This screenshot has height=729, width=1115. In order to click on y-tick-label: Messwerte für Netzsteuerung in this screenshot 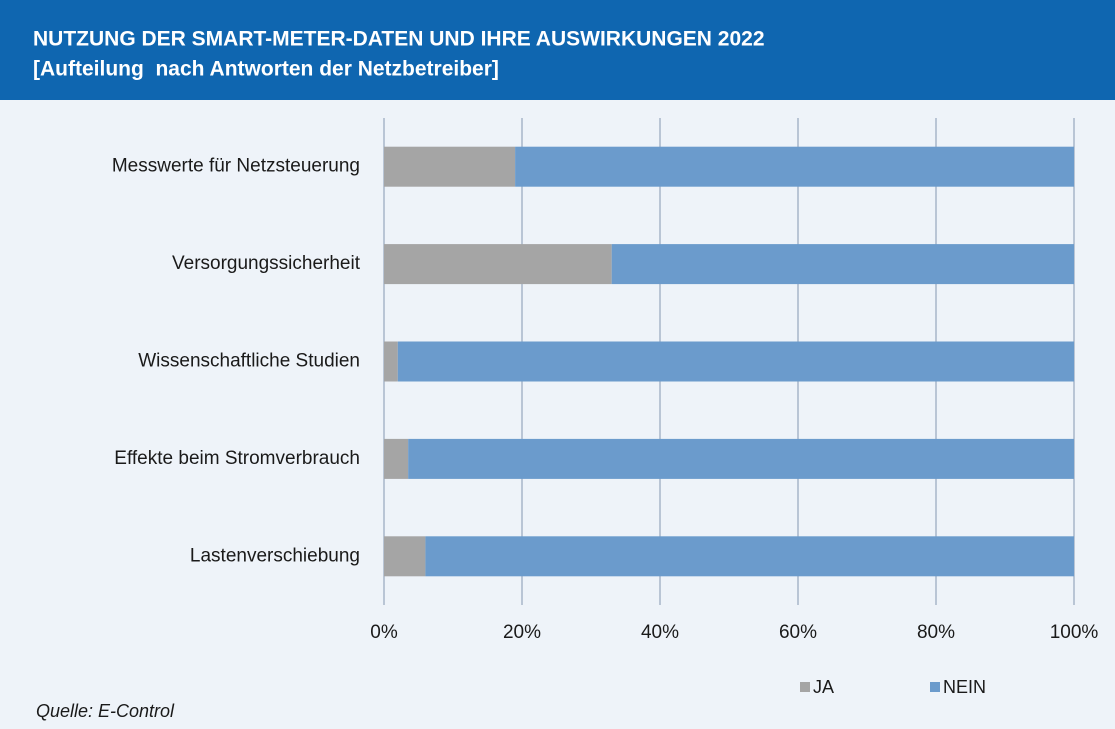, I will do `click(236, 166)`.